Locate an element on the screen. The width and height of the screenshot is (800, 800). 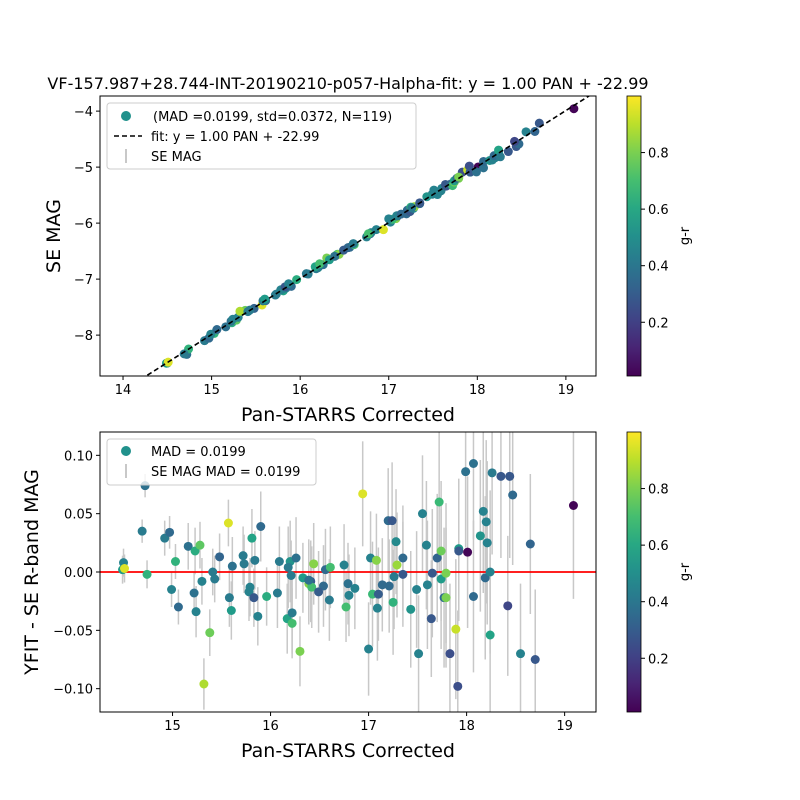
y-tick-label: −0.05 is located at coordinates (73, 631).